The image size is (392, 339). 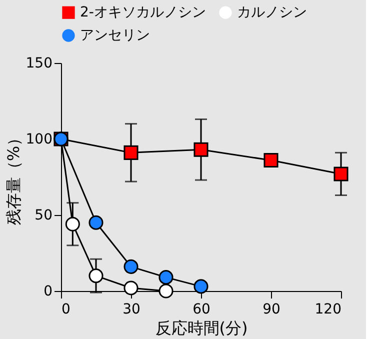 I want to click on legend-label: アンセリン, so click(x=115, y=36).